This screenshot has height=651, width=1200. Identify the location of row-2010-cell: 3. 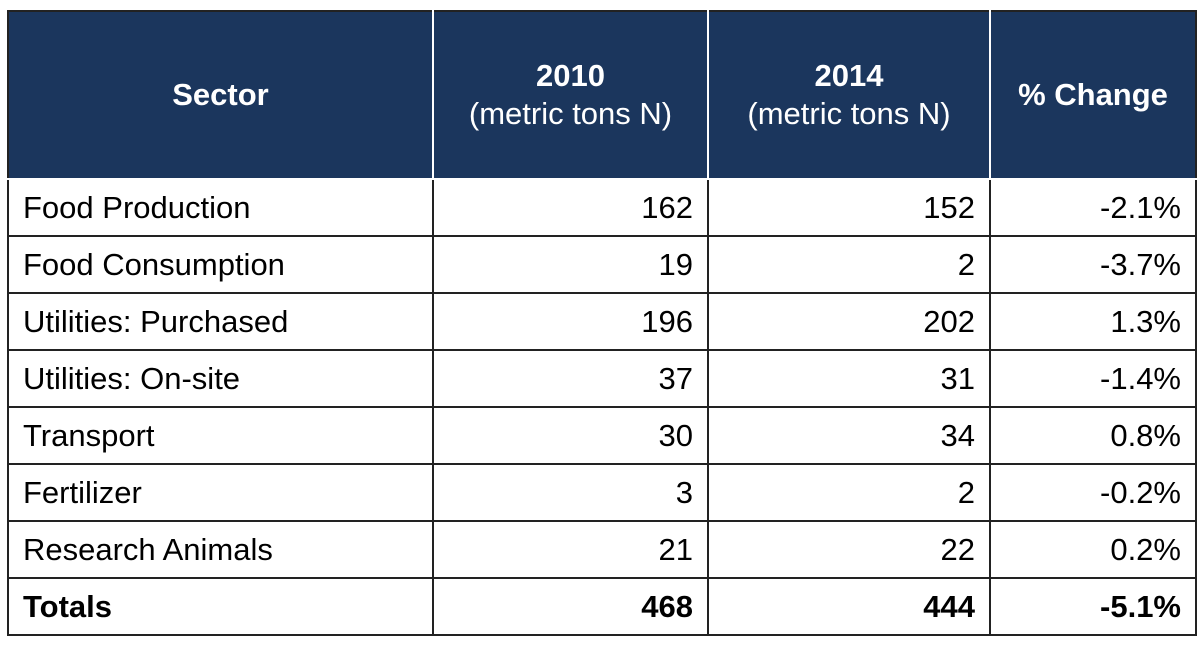
(570, 492).